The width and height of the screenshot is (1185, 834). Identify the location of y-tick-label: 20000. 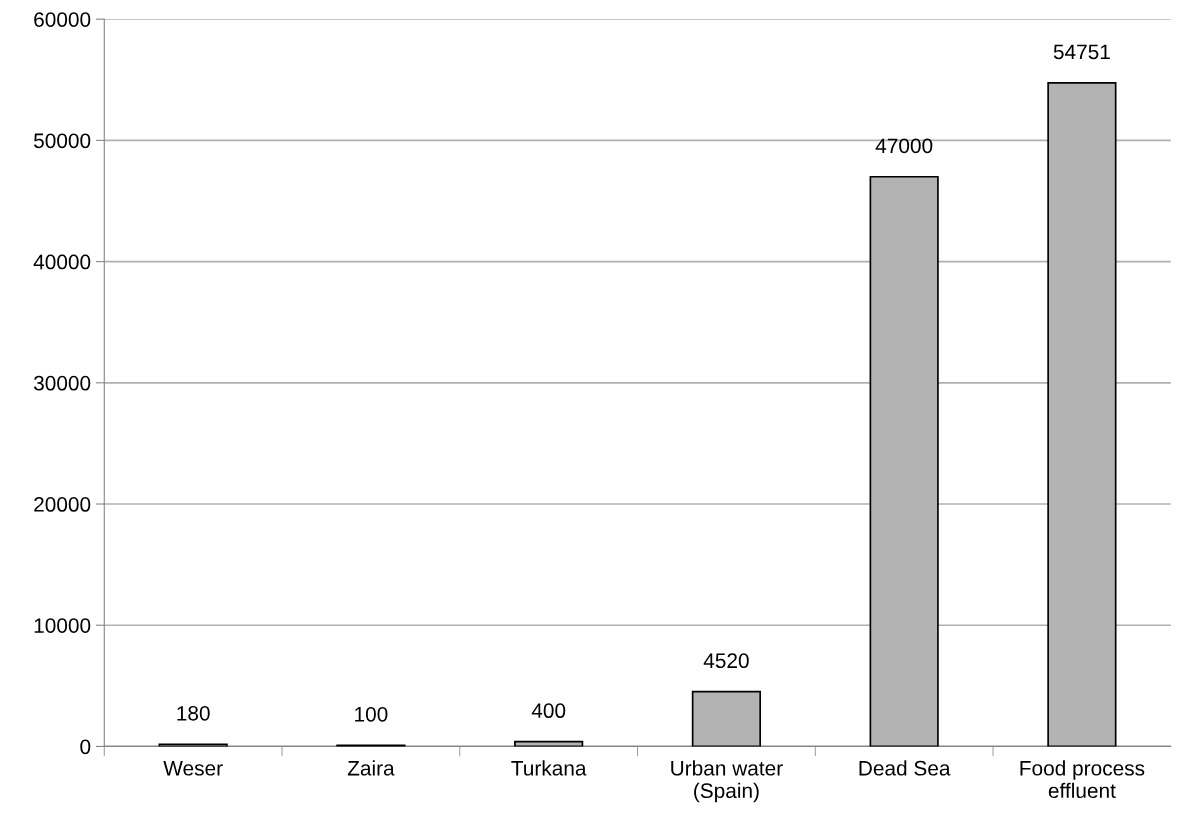
(62, 504).